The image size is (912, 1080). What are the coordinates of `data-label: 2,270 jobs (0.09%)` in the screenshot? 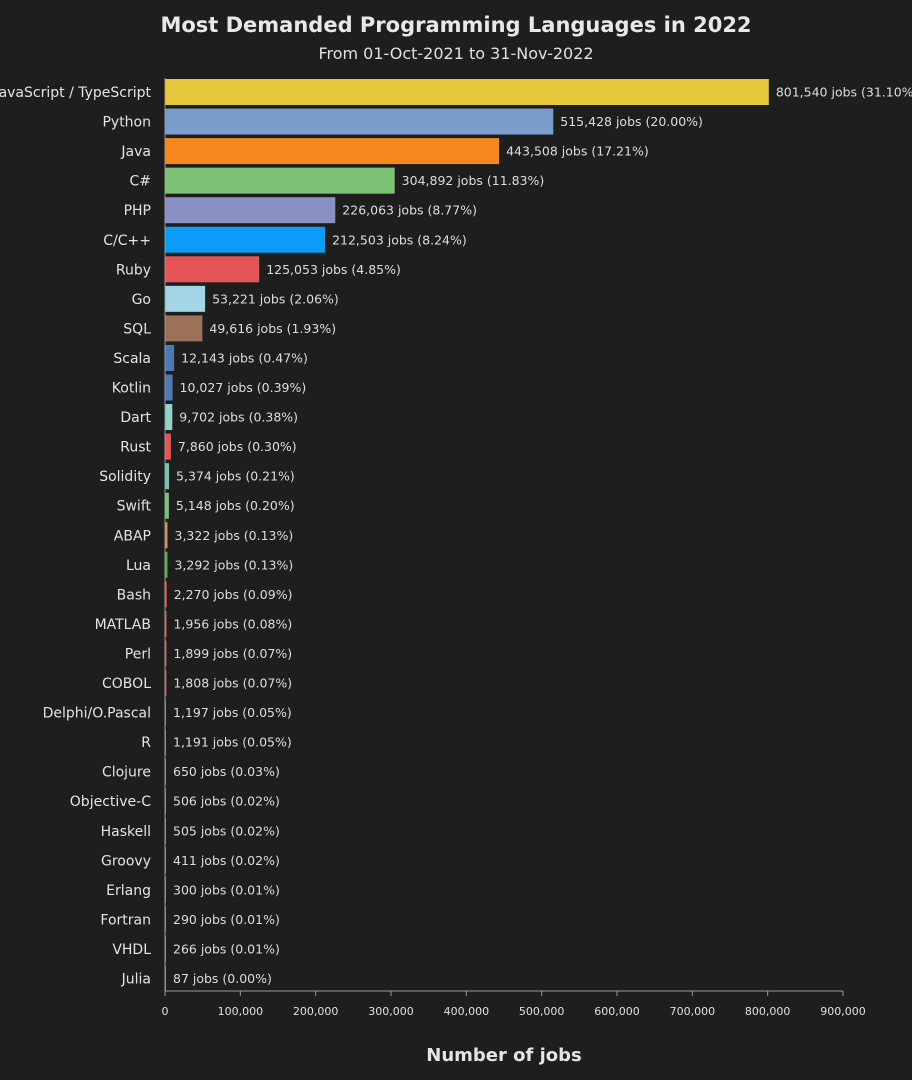 It's located at (233, 594).